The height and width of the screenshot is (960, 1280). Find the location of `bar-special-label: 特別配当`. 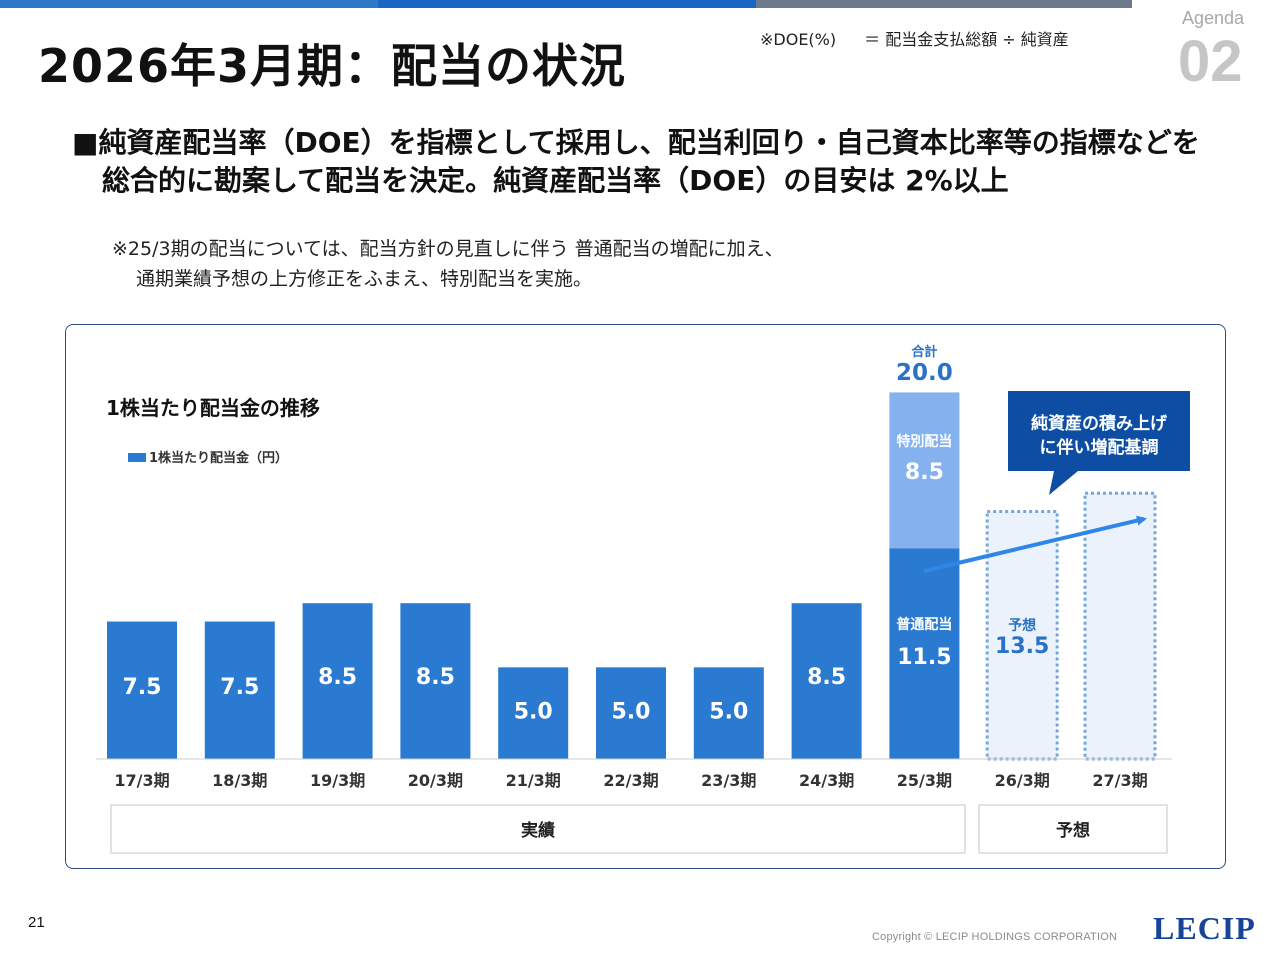

bar-special-label: 特別配当 is located at coordinates (924, 441).